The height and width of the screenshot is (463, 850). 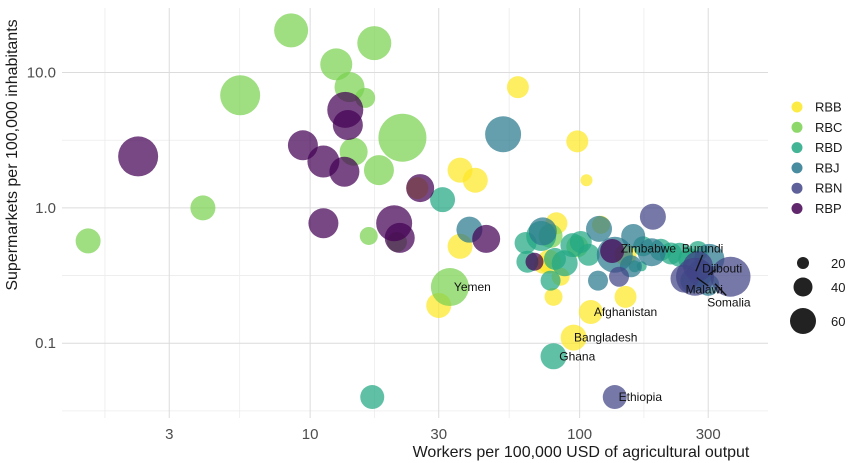 What do you see at coordinates (817, 295) in the screenshot?
I see `size-legend: 20 40 60` at bounding box center [817, 295].